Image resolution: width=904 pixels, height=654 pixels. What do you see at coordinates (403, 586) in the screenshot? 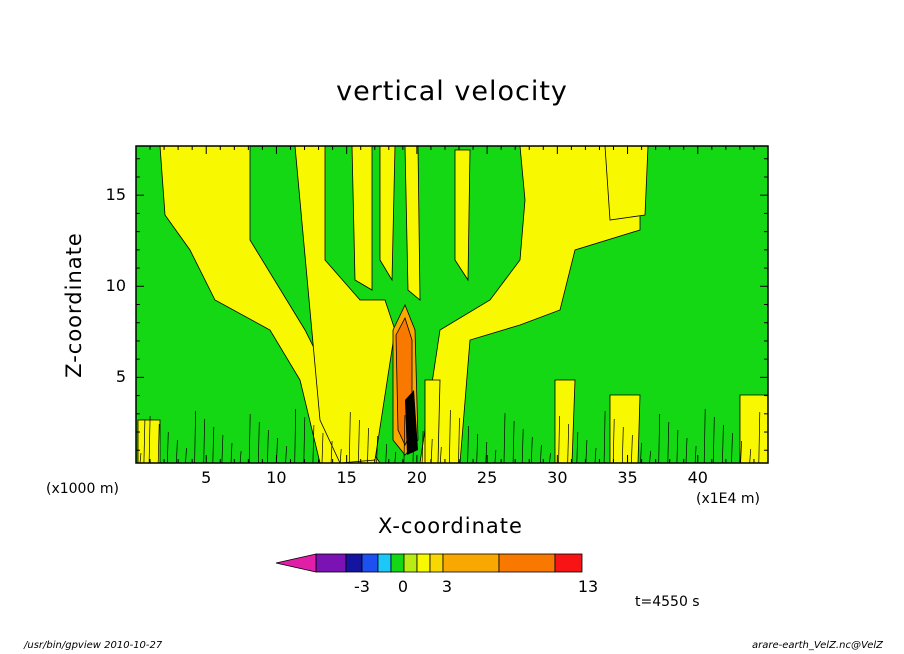
I see `colorbar-tick-label: 0` at bounding box center [403, 586].